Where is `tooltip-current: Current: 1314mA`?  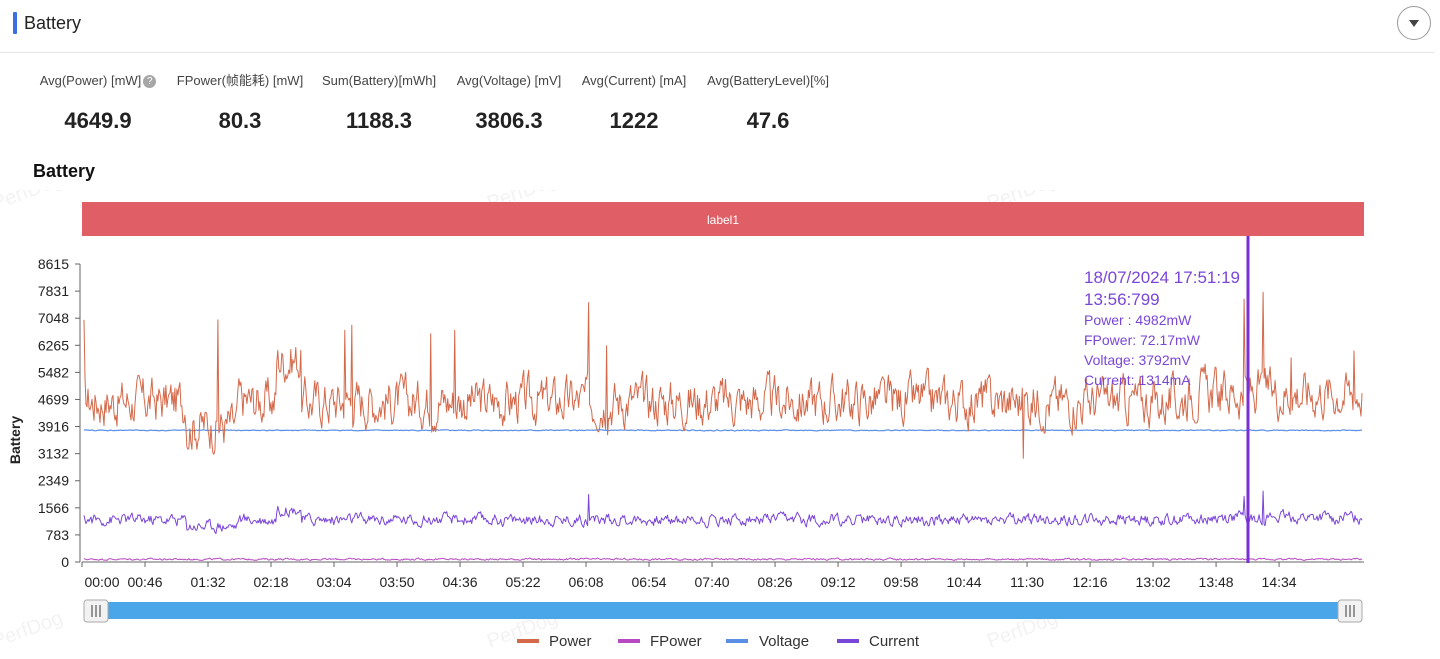
tooltip-current: Current: 1314mA is located at coordinates (1137, 380).